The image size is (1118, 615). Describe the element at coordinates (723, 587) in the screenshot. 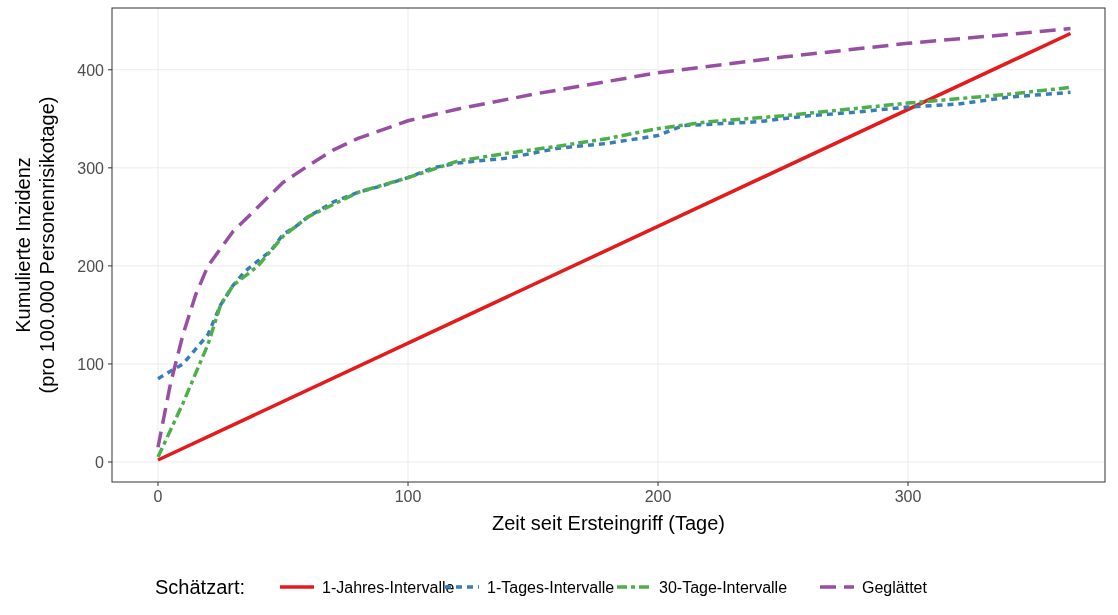

I see `legend-label: 30-Tage-Intervalle` at that location.